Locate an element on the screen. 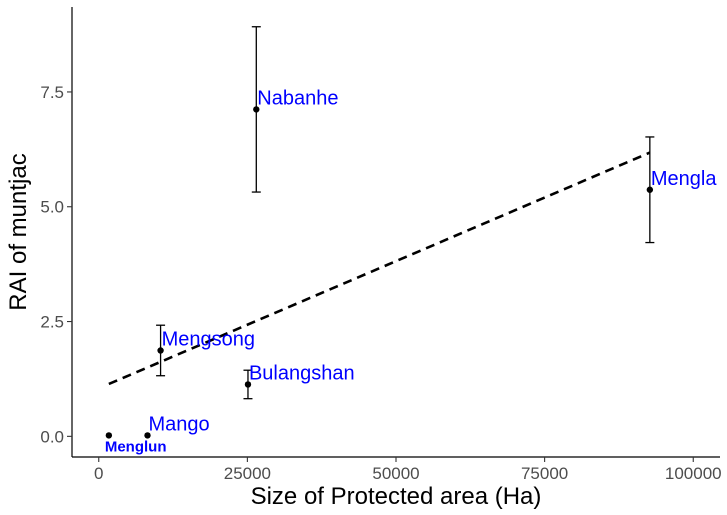  y-ticks: 0.0 2.5 5.0 7.5 is located at coordinates (56, 264).